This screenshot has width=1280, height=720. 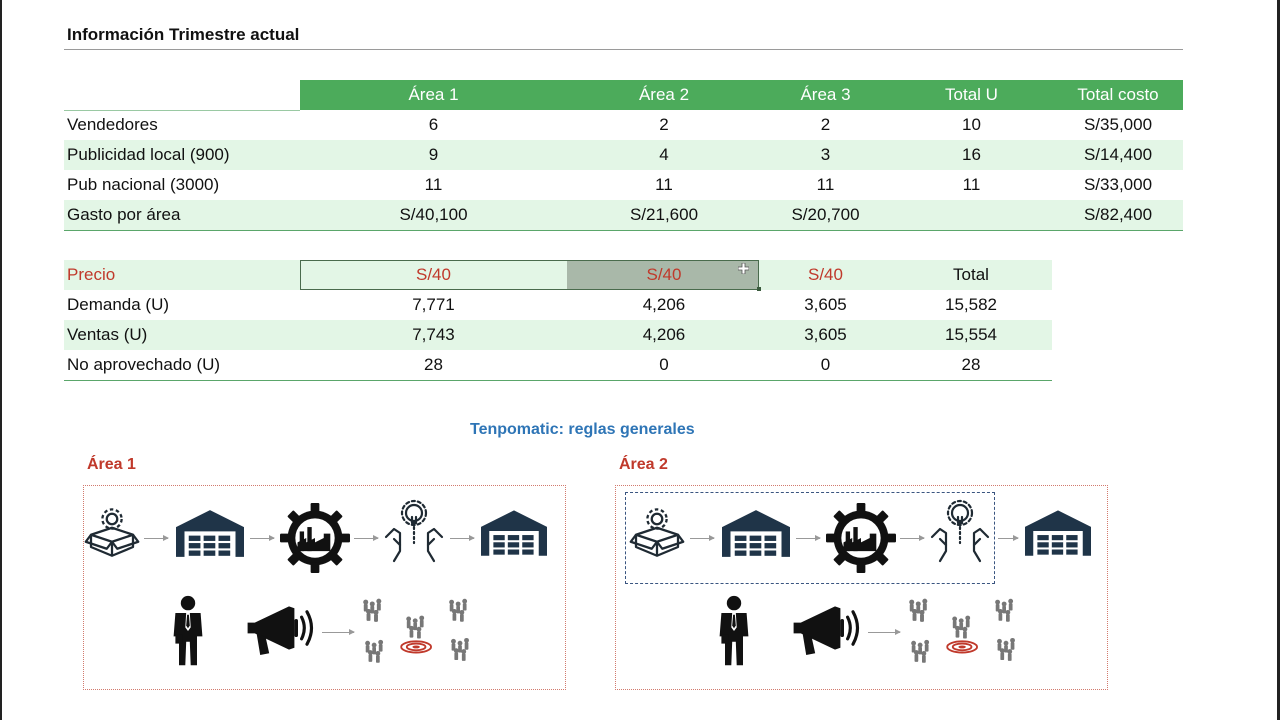 What do you see at coordinates (1118, 94) in the screenshot?
I see `header-total-costo: Total costo` at bounding box center [1118, 94].